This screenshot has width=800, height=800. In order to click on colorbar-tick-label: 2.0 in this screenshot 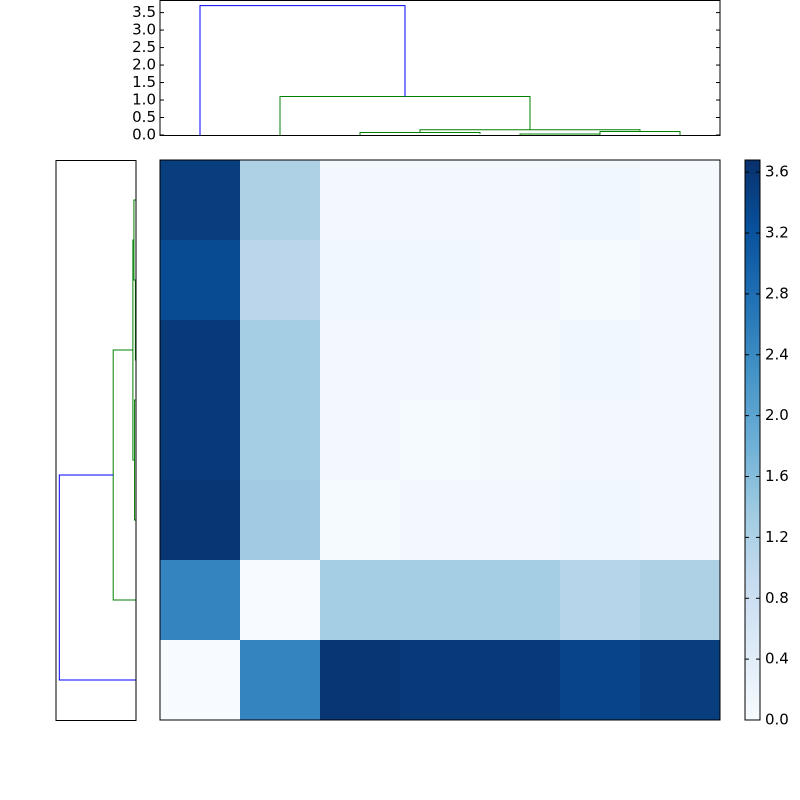, I will do `click(777, 415)`.